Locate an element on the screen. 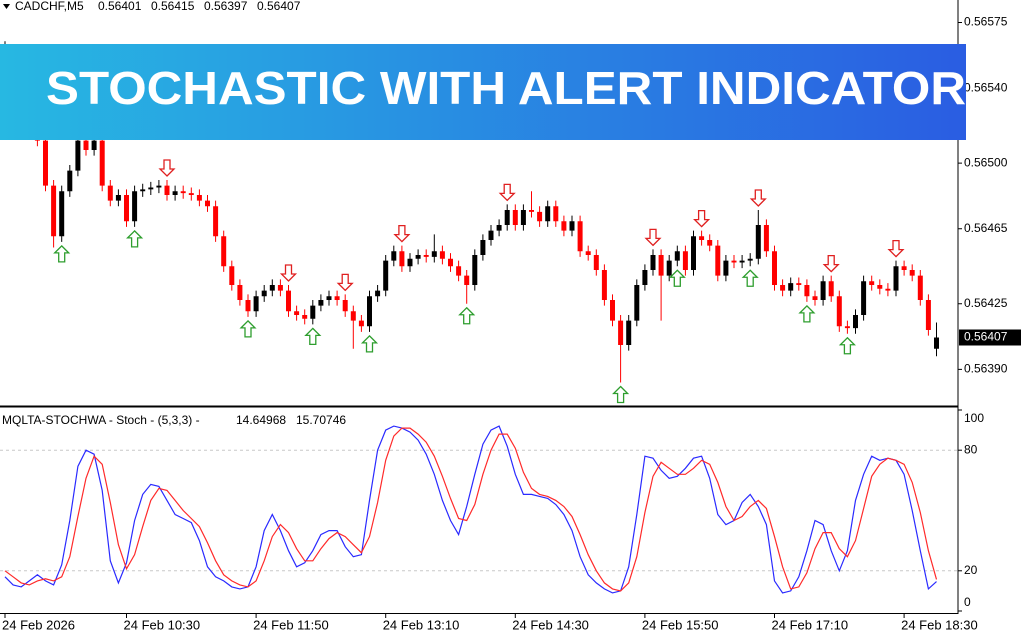 This screenshot has width=1024, height=640. y-tick-label: 0.56575 is located at coordinates (986, 22).